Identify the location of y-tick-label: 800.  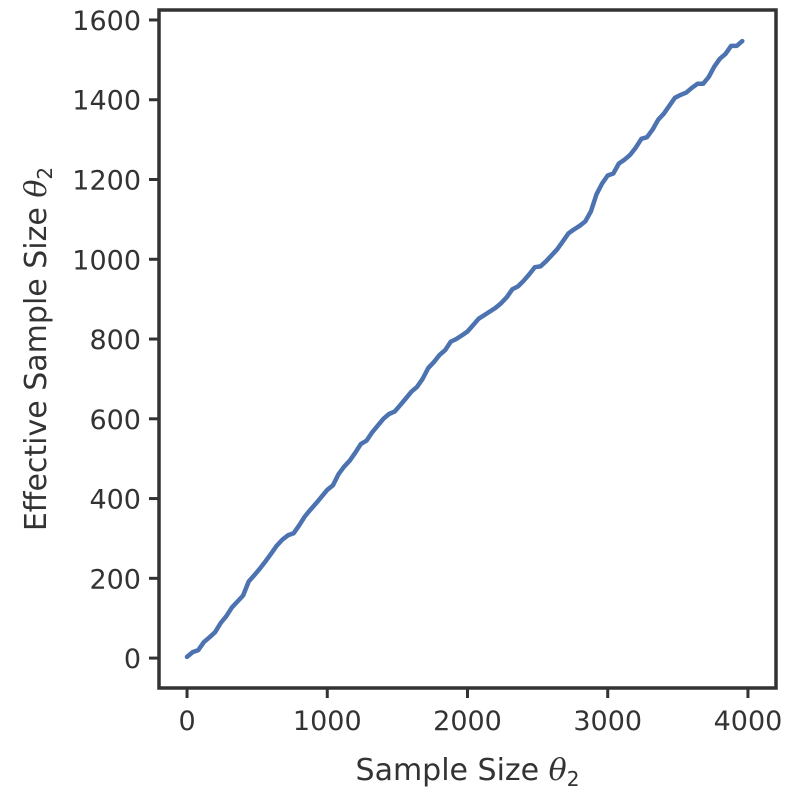
(115, 340).